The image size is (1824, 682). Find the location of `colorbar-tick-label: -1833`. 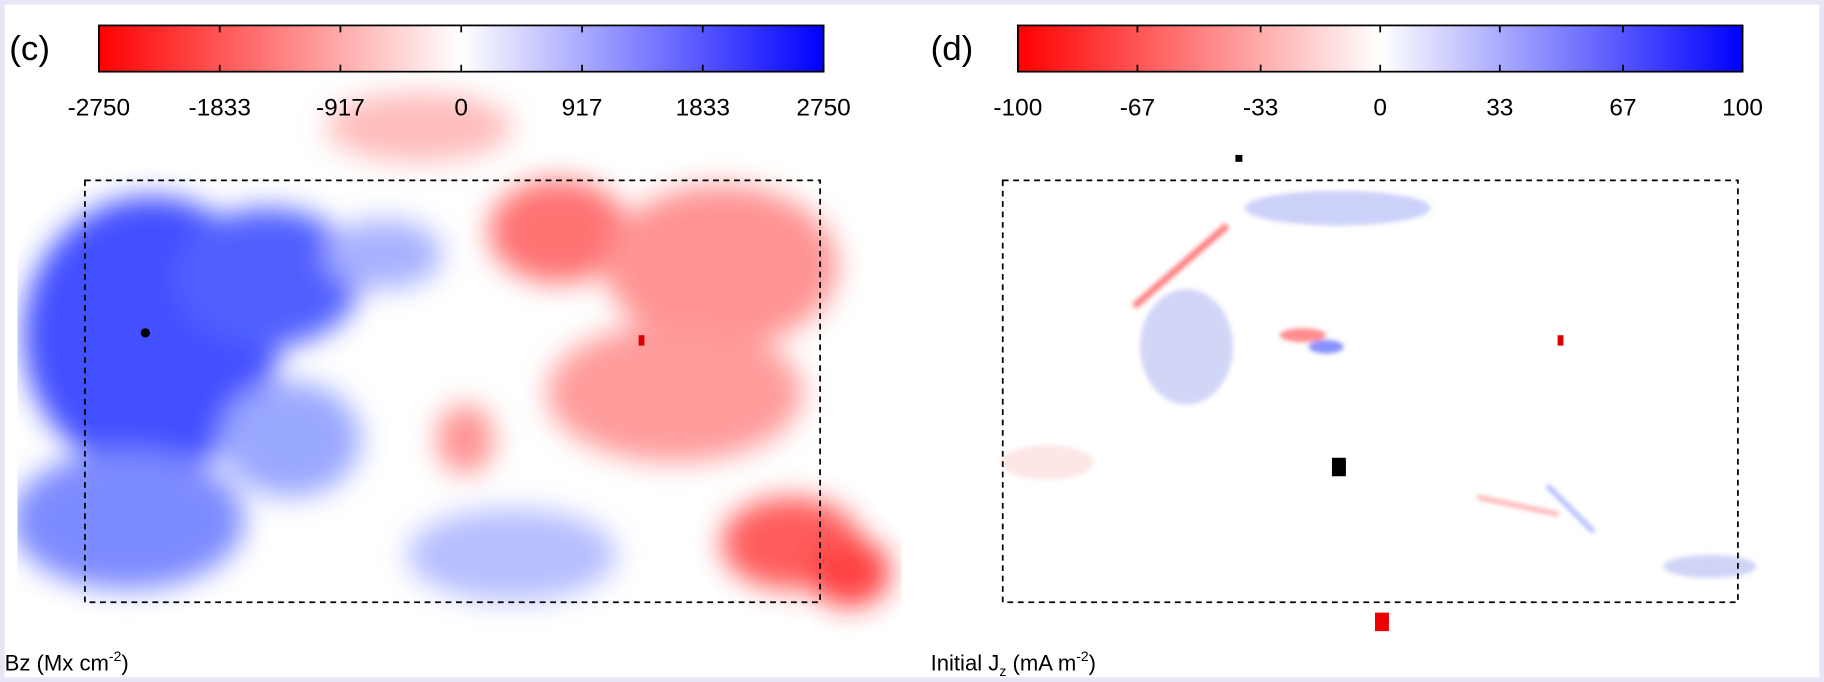

colorbar-tick-label: -1833 is located at coordinates (219, 108).